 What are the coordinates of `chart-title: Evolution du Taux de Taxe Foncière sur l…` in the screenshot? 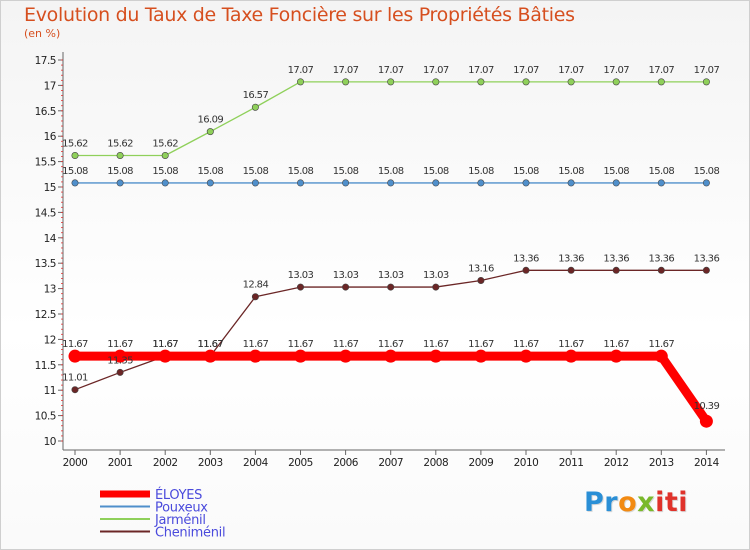 It's located at (299, 15).